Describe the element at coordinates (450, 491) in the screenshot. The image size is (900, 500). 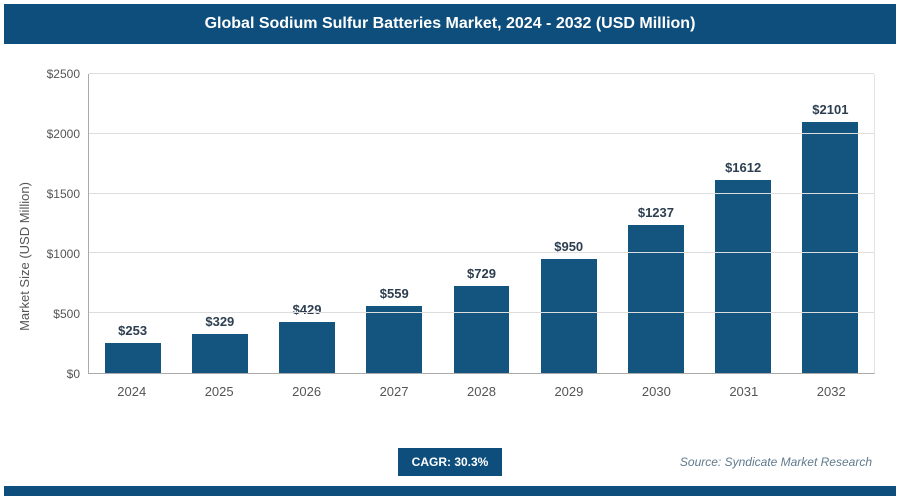
I see `bottom-accent-bar` at that location.